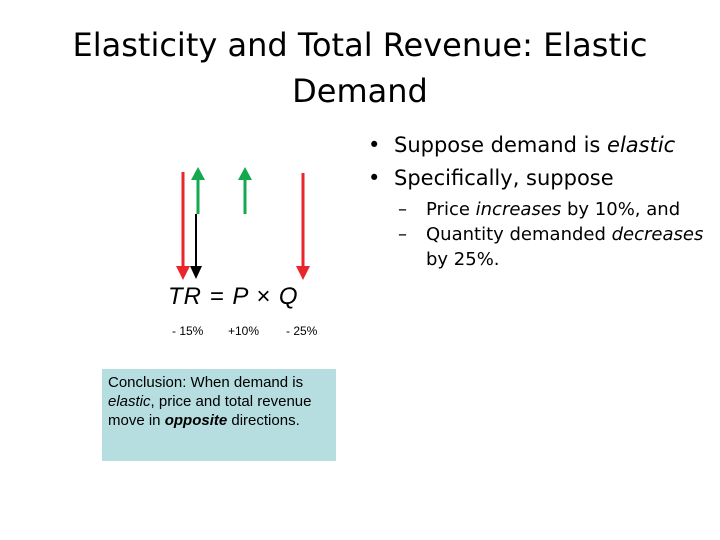 The height and width of the screenshot is (540, 720). Describe the element at coordinates (210, 411) in the screenshot. I see `conclusion-text-2: , price and total revenue move in` at that location.